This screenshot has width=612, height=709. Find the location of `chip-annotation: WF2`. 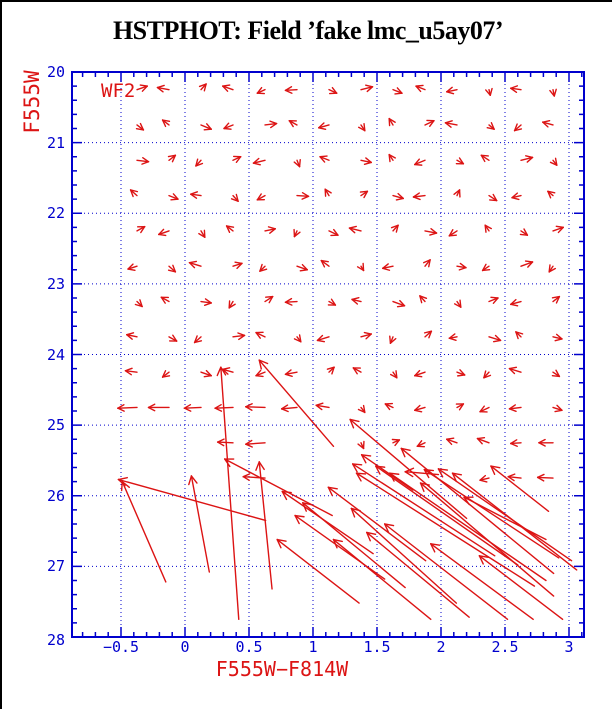

chip-annotation: WF2 is located at coordinates (118, 91).